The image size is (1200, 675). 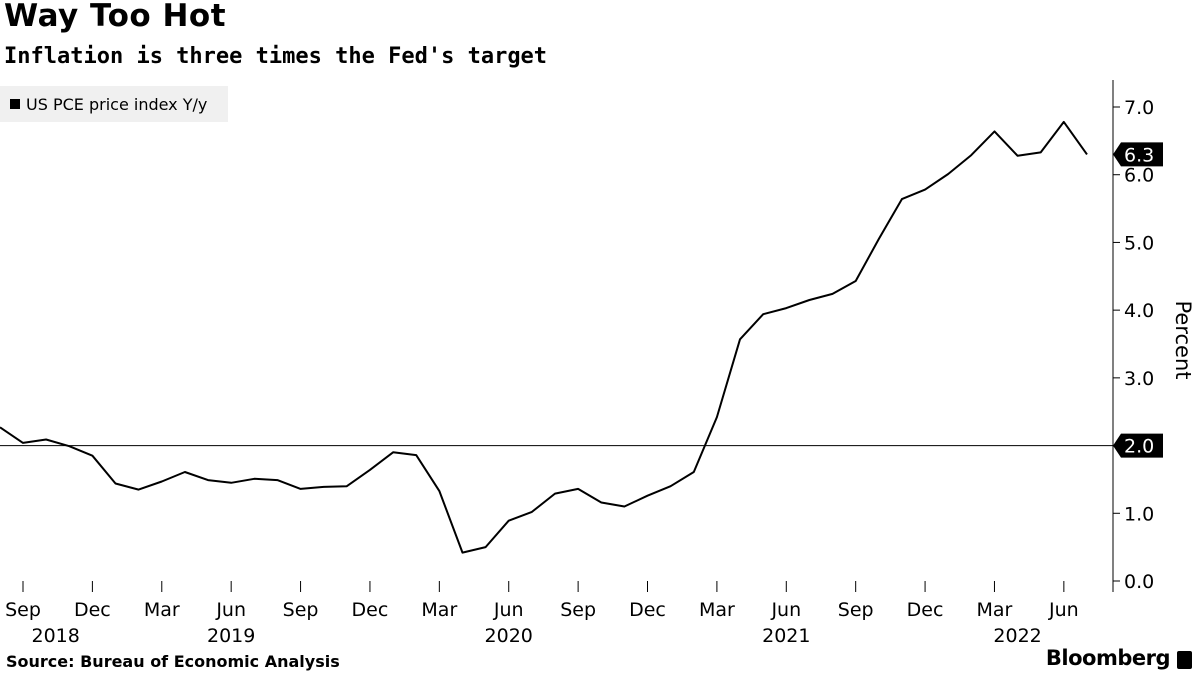 What do you see at coordinates (56, 636) in the screenshot?
I see `x-year-label: 2018` at bounding box center [56, 636].